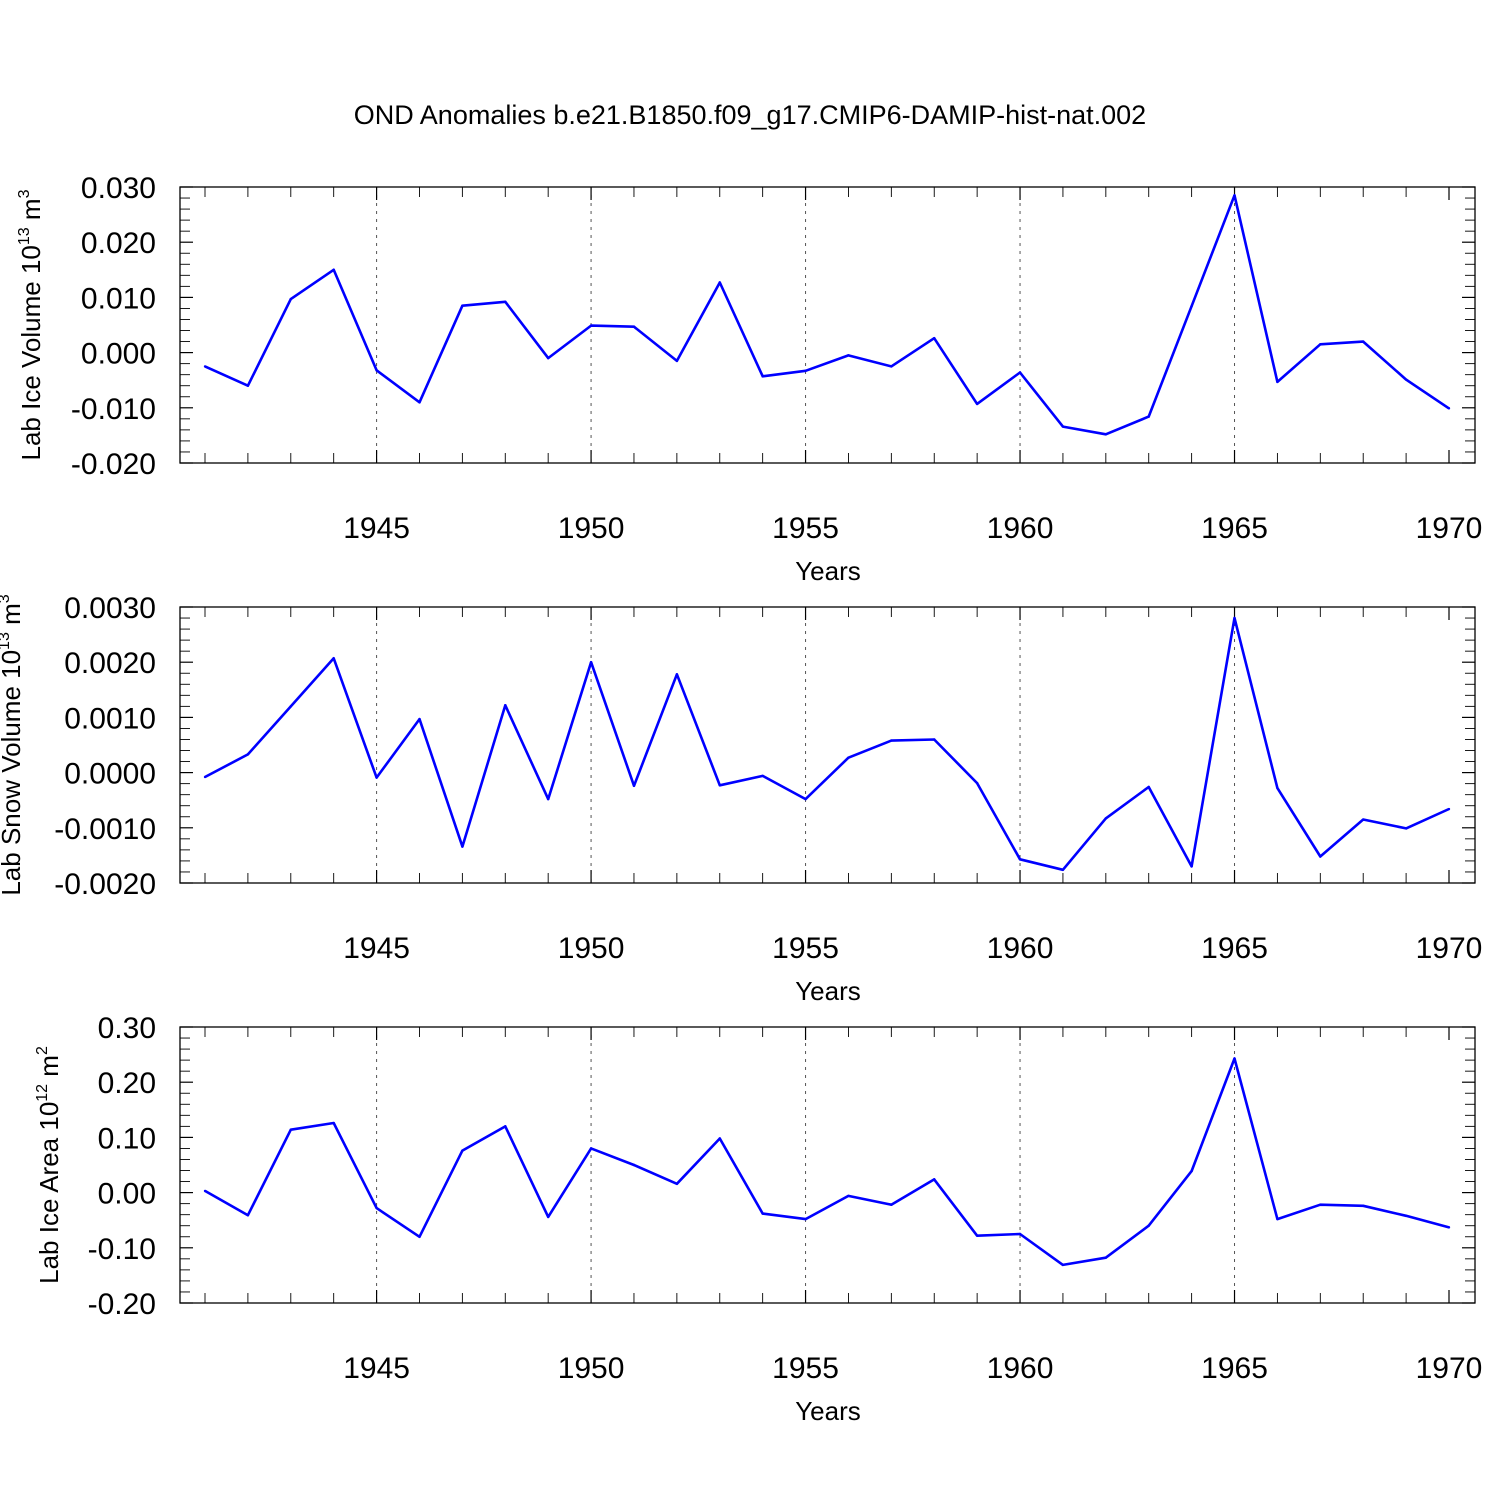 This screenshot has height=1500, width=1500. I want to click on y-tick-label: 0.020, so click(118, 243).